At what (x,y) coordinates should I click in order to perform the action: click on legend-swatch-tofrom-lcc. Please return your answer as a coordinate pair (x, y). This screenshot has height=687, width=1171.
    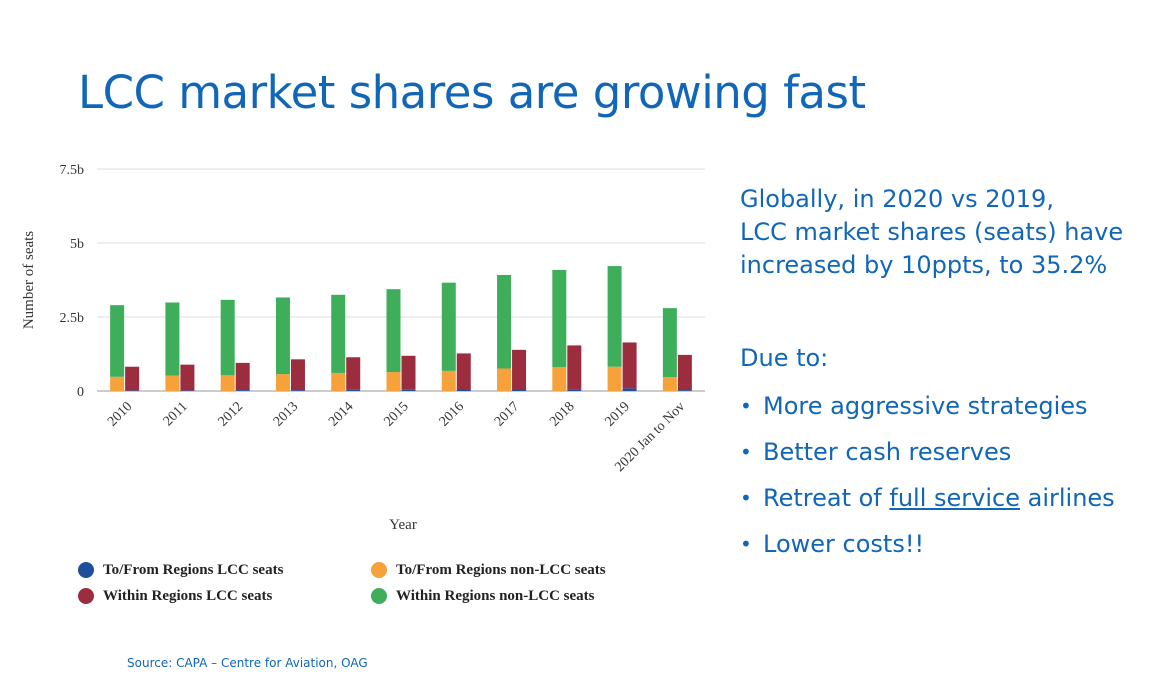
    Looking at the image, I should click on (86, 570).